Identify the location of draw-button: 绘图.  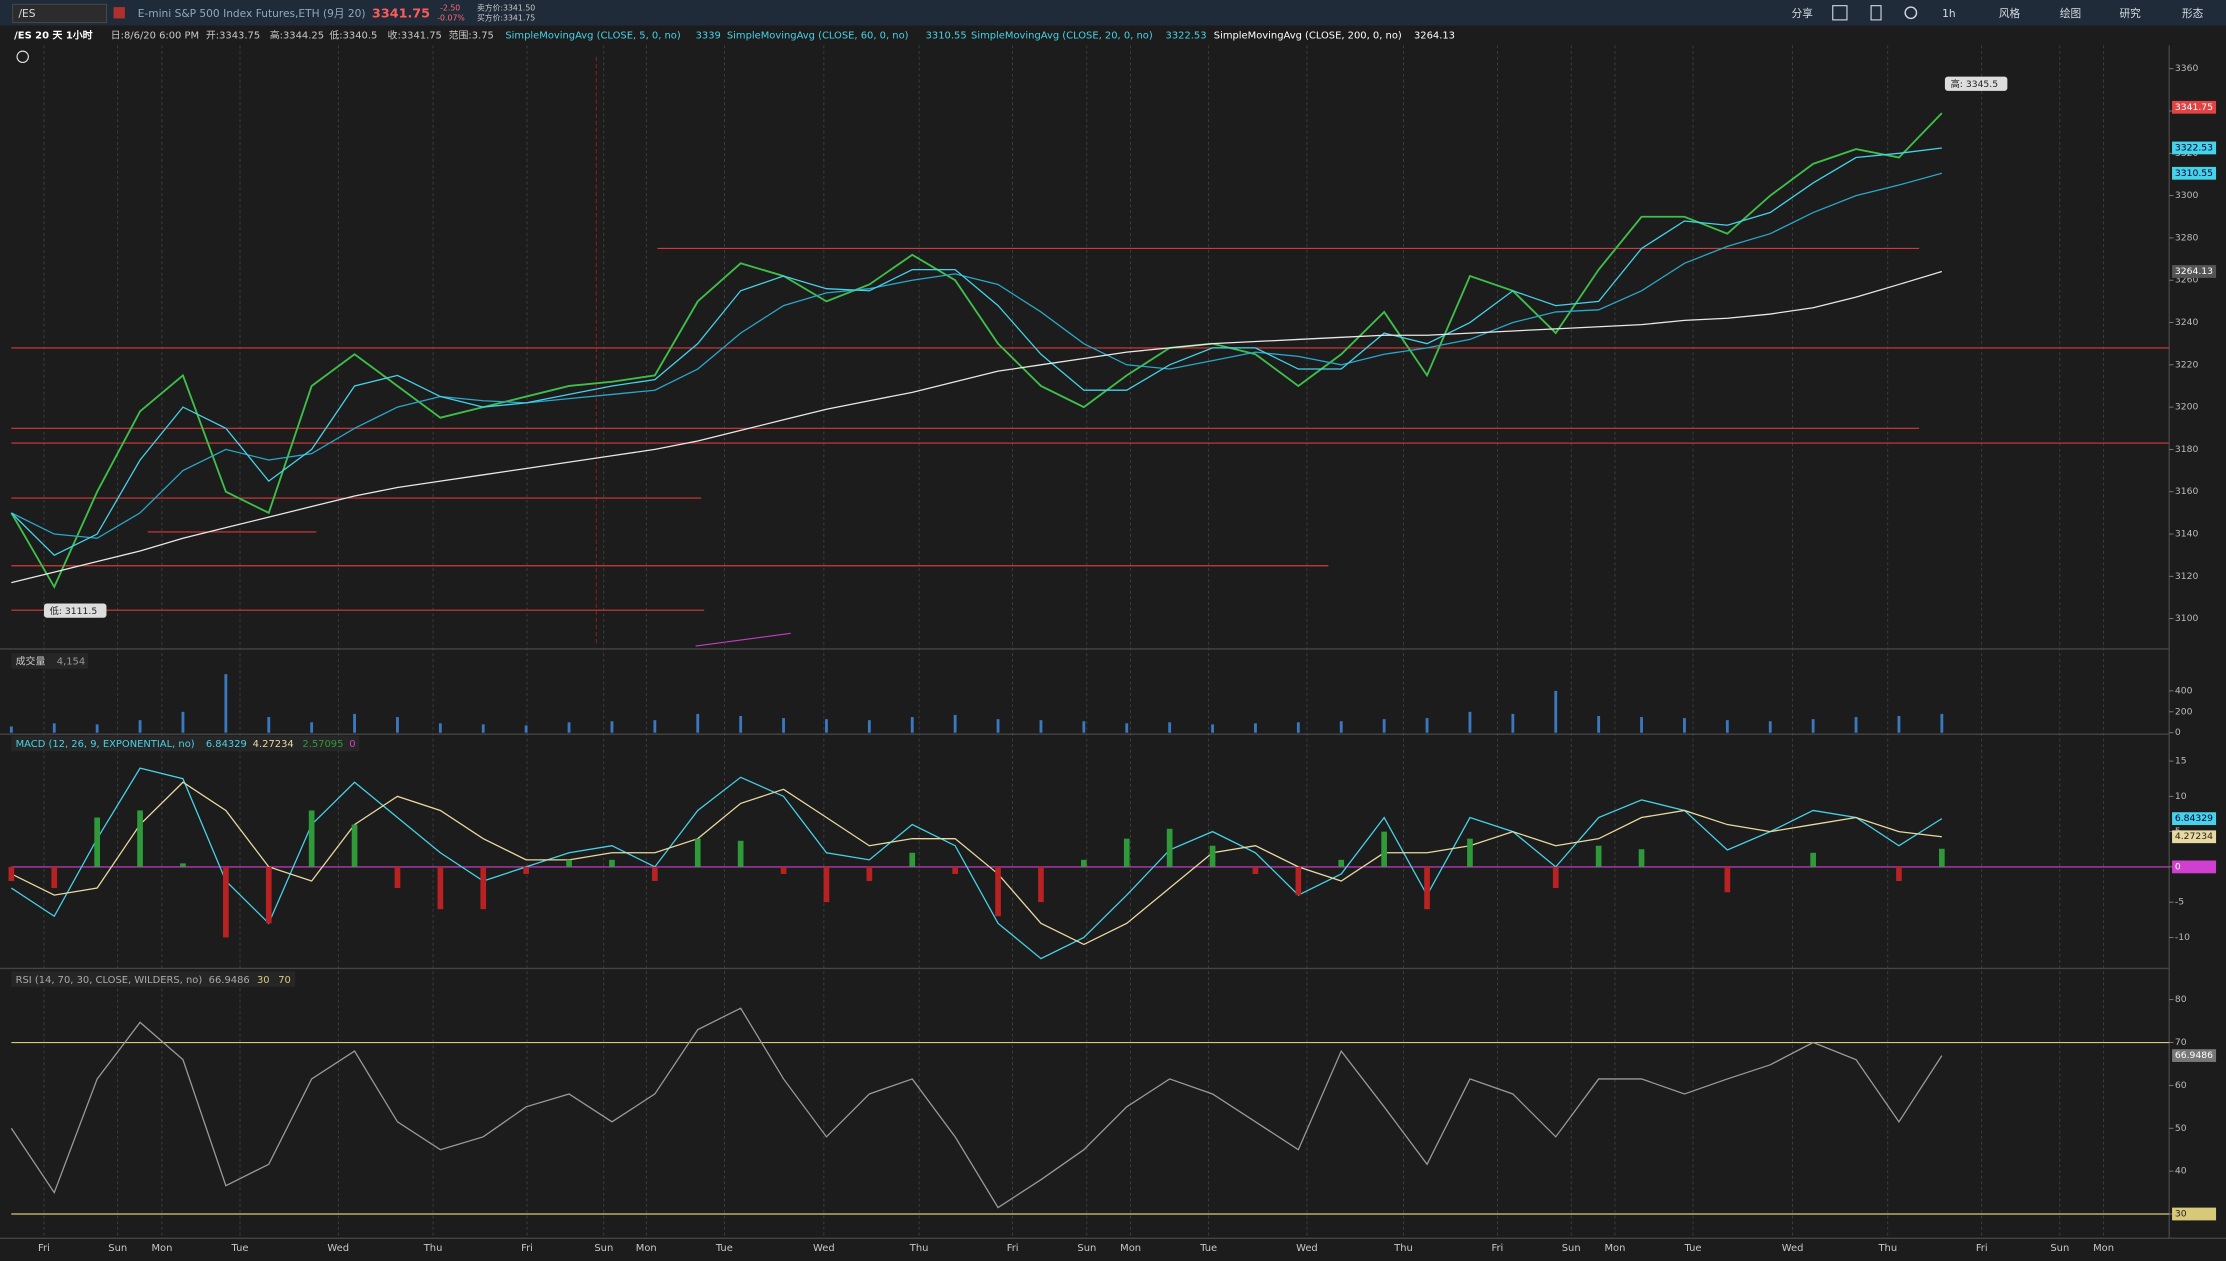
(2070, 13).